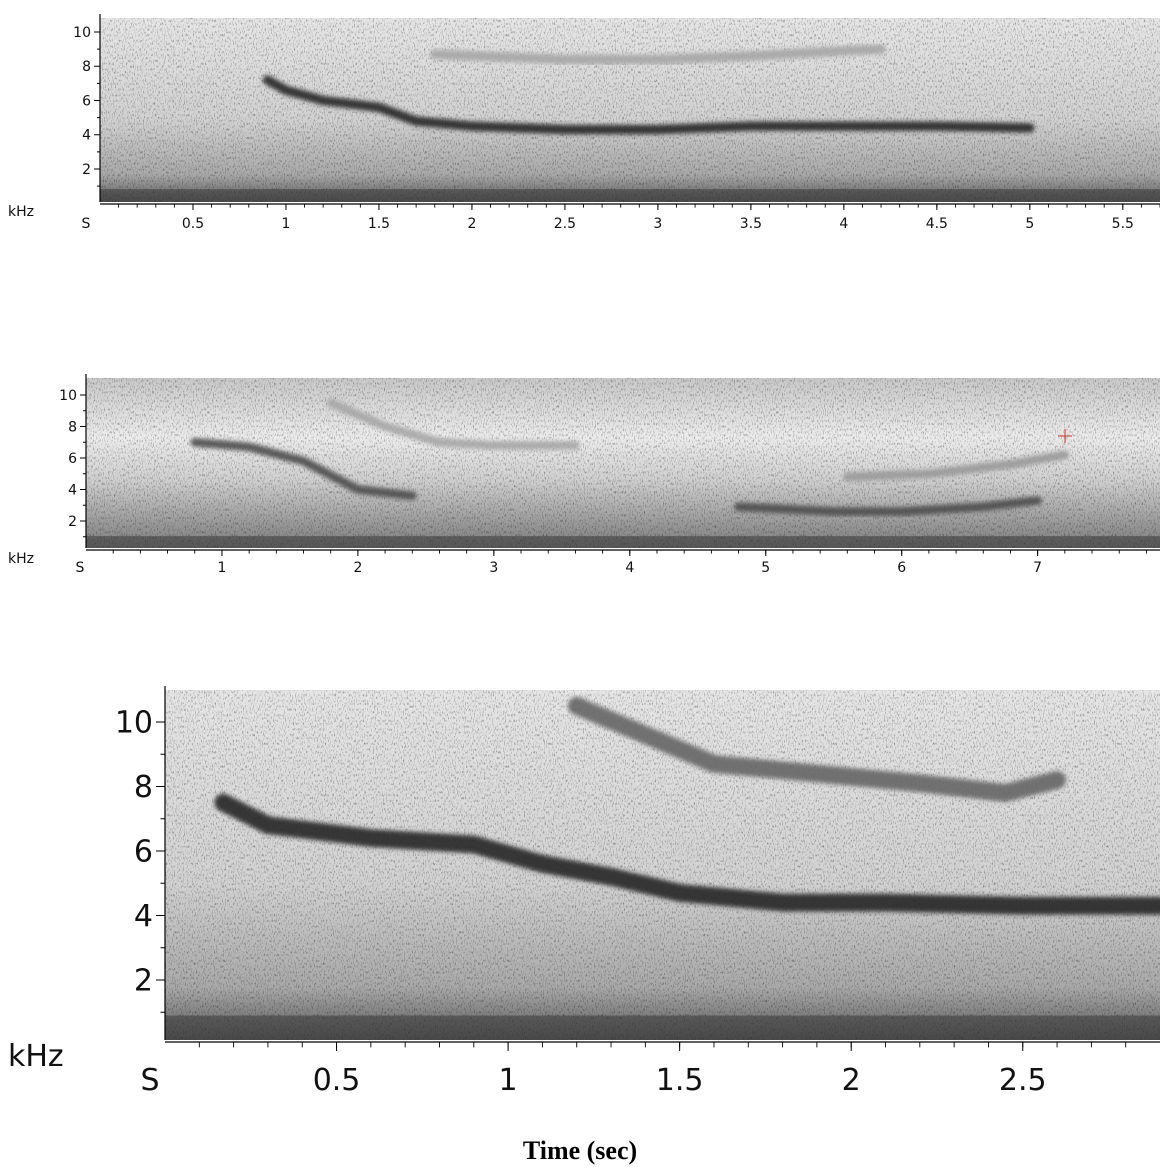 This screenshot has height=1167, width=1160. I want to click on x-tick-label: 5.5, so click(1123, 224).